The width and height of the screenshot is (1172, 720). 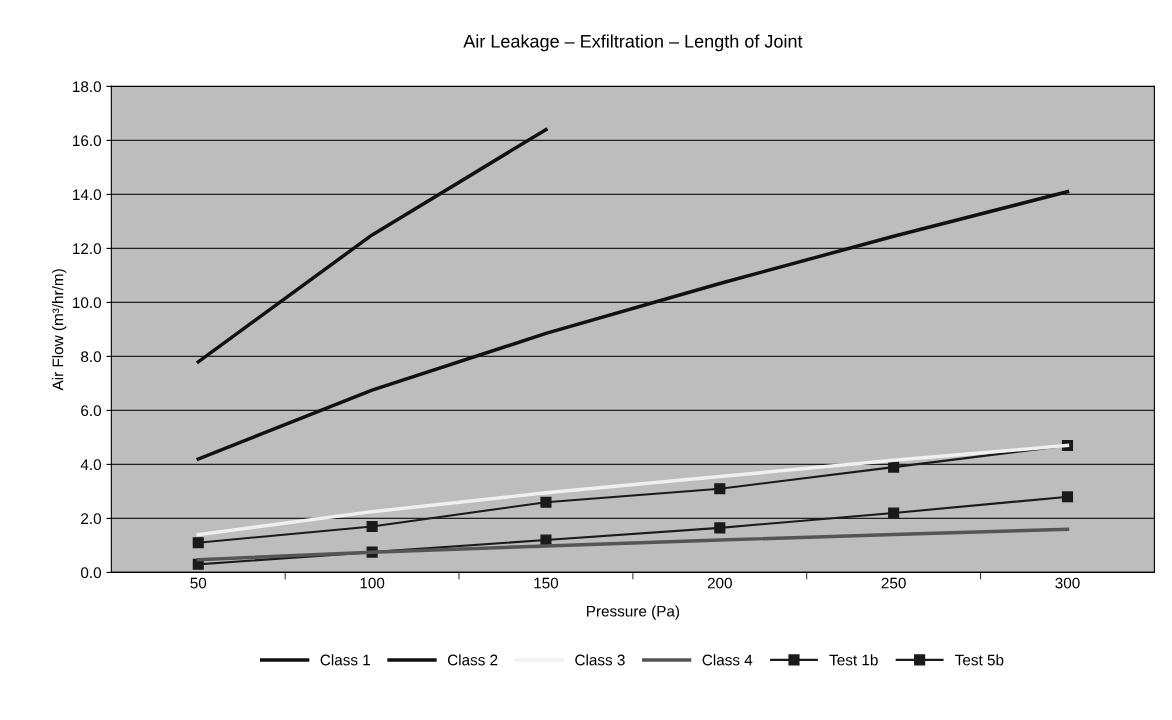 I want to click on chart-title: Air Leakage – Exfiltration – Length of Joint, so click(x=633, y=43).